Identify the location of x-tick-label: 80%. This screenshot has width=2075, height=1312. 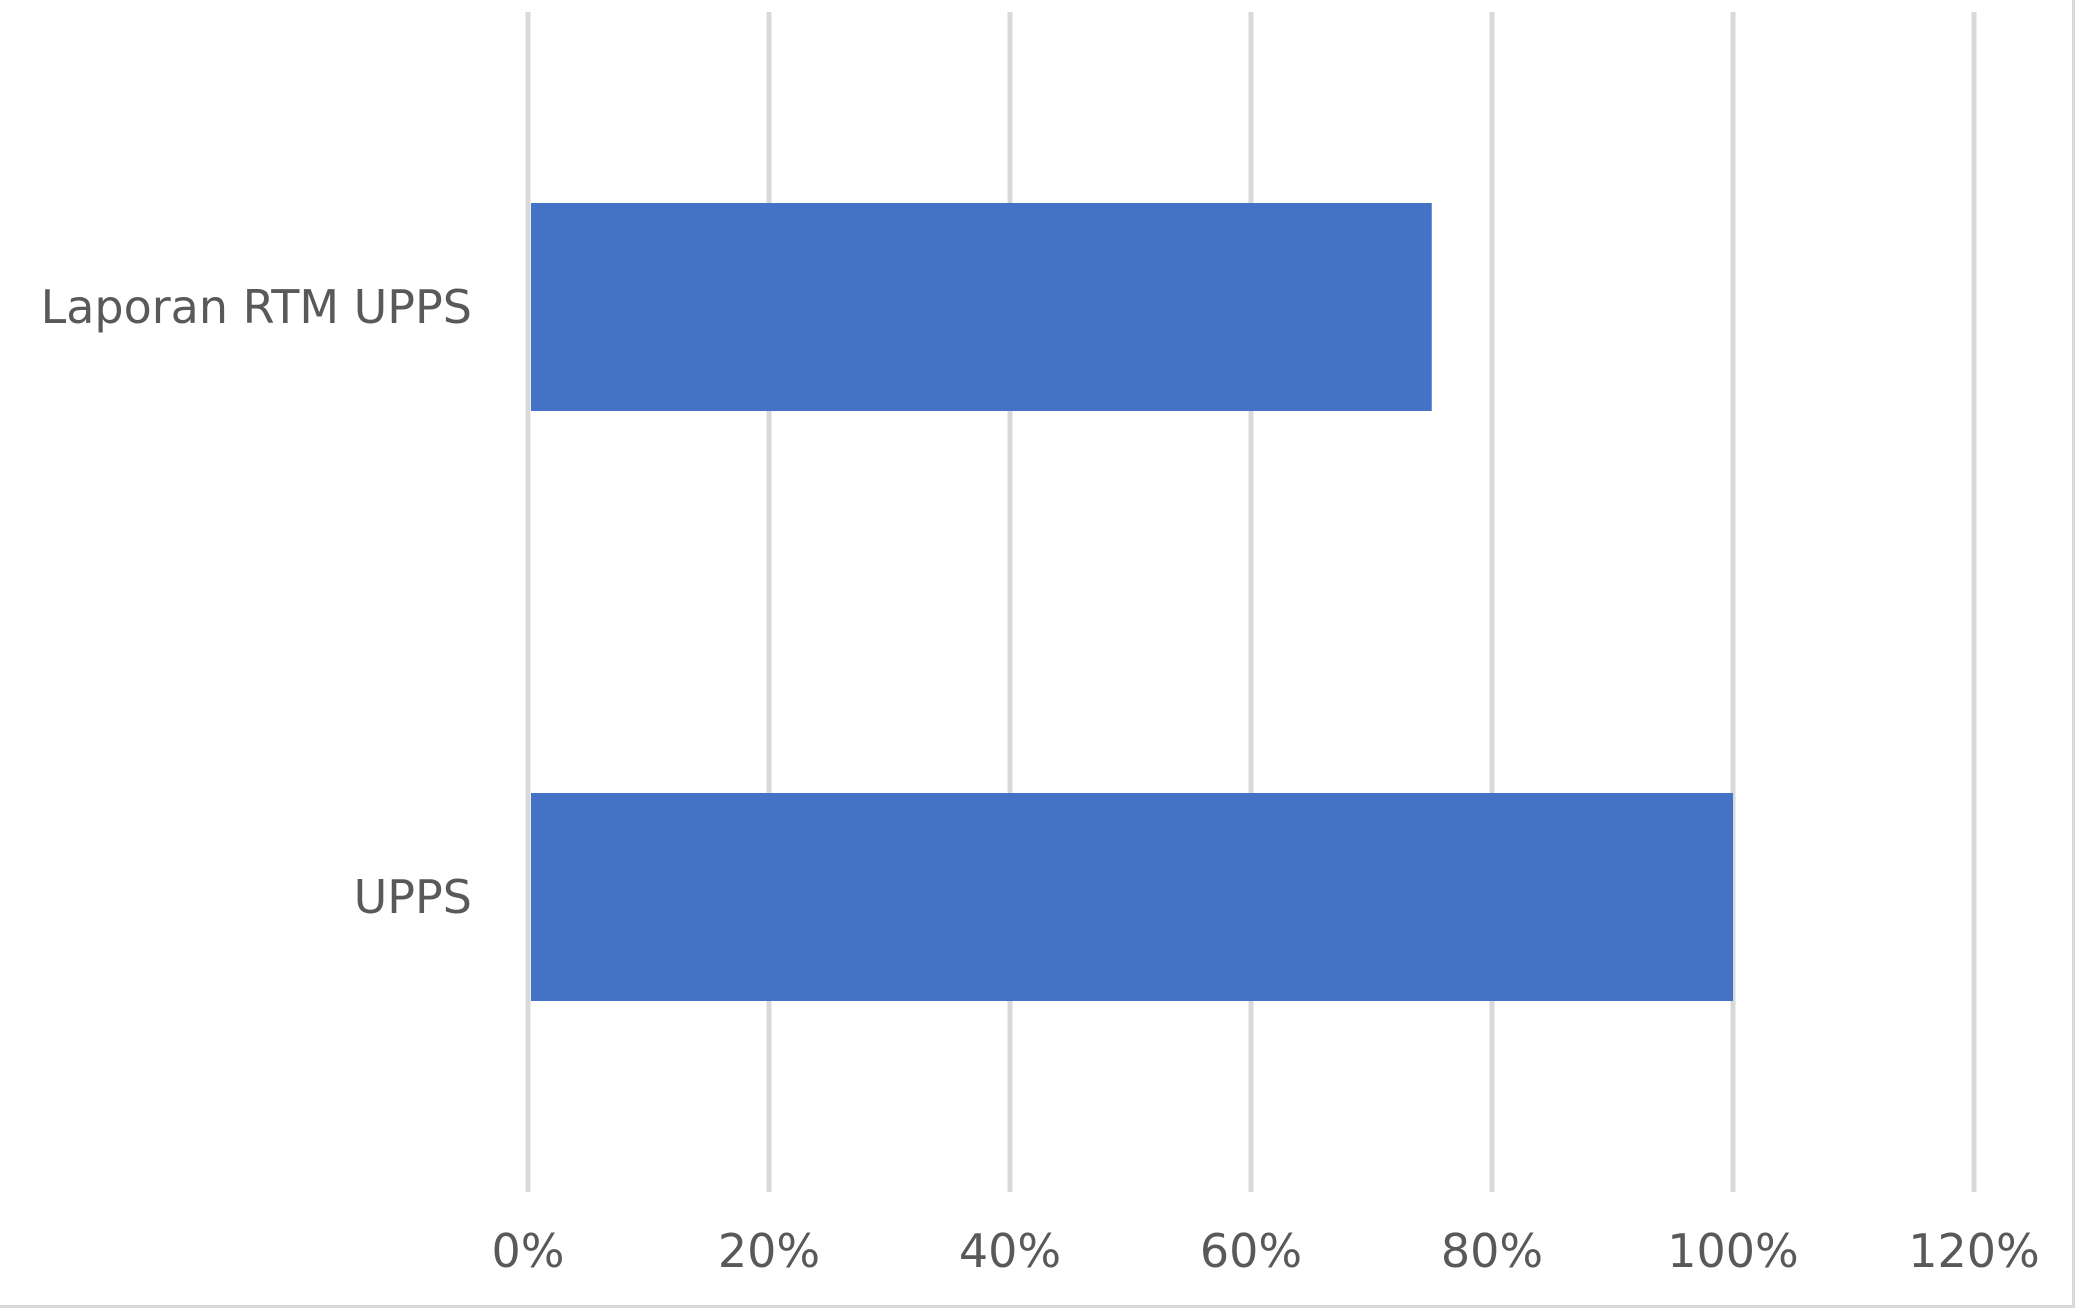
(1492, 1251).